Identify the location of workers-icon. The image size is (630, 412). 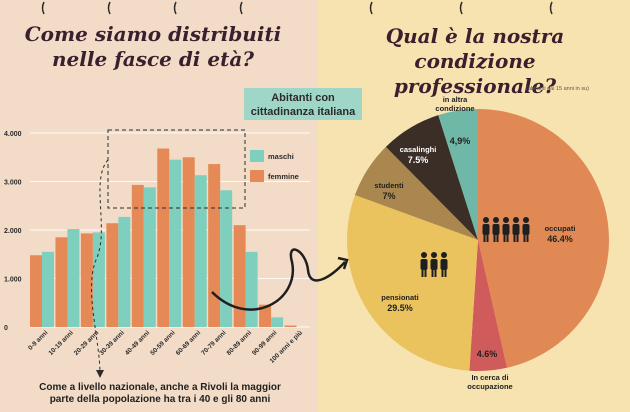
(506, 229).